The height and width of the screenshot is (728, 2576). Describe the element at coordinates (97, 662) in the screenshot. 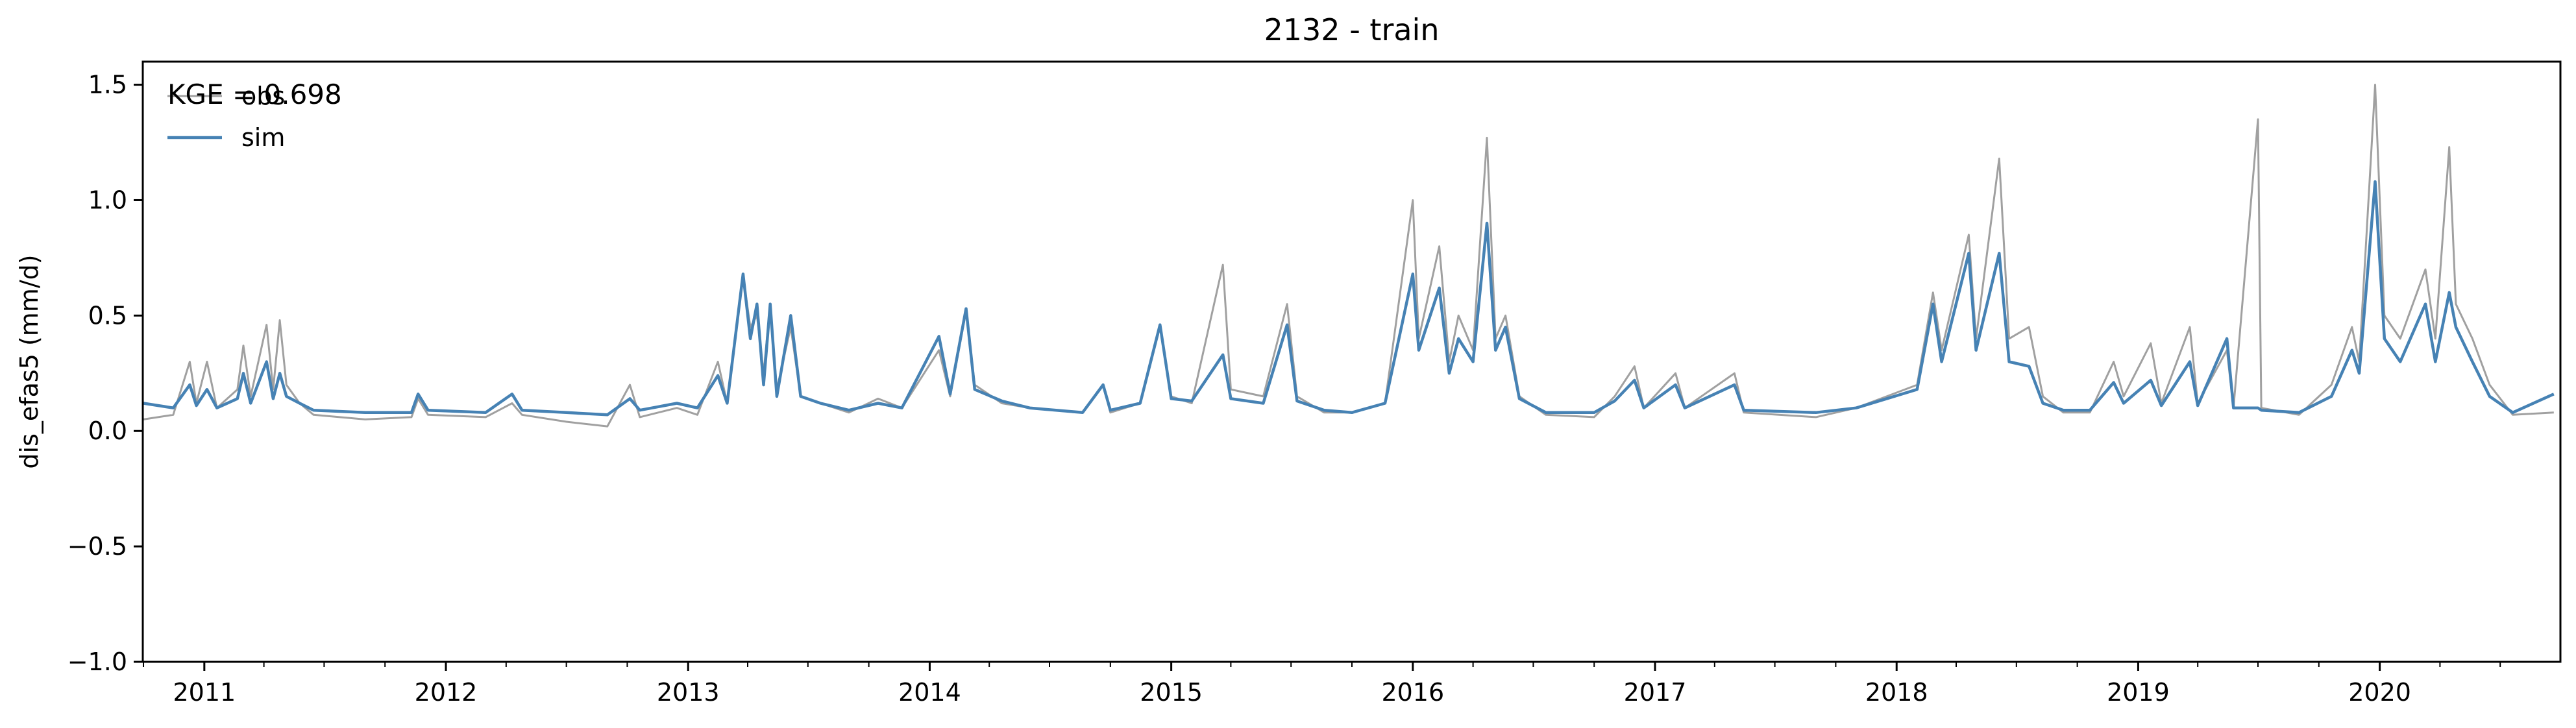

I see `y-tick-label: −1.0` at that location.